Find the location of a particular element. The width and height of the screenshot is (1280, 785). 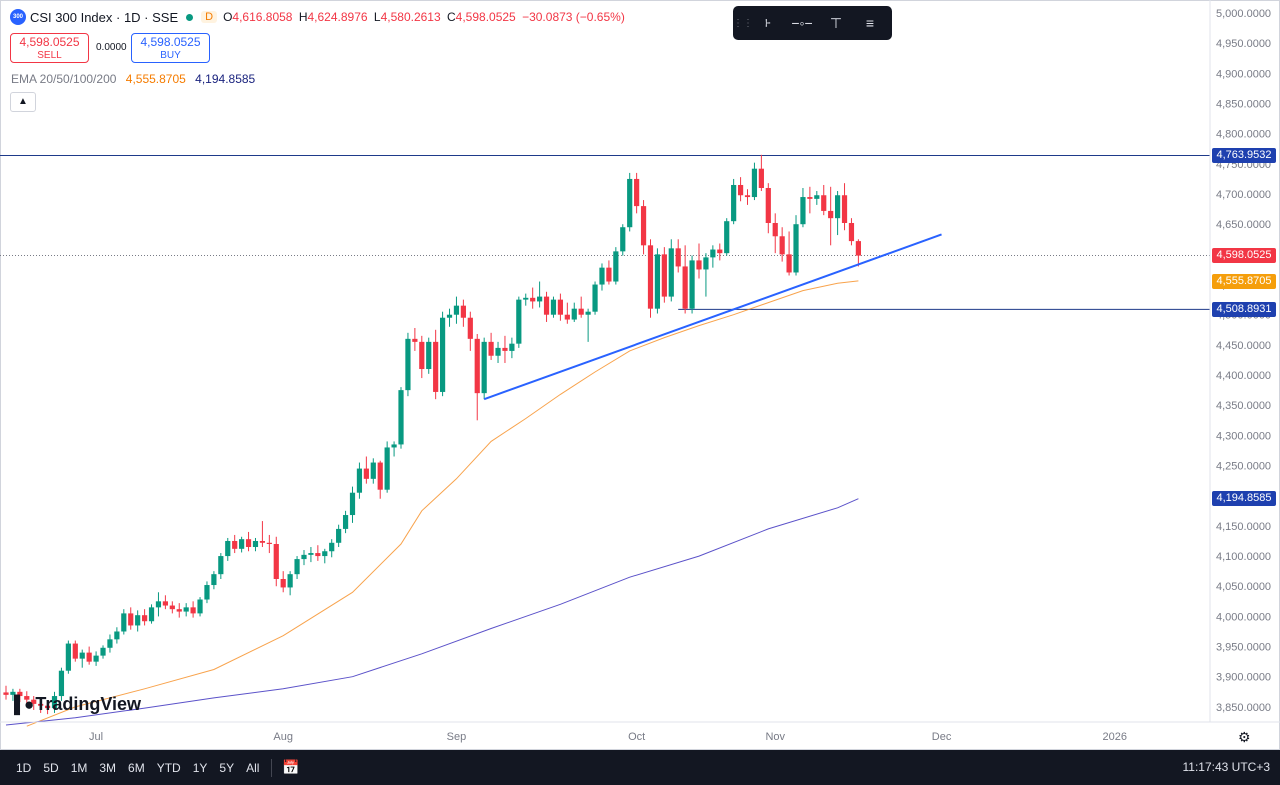

grip-icon: ⋮⋮ is located at coordinates (743, 23).